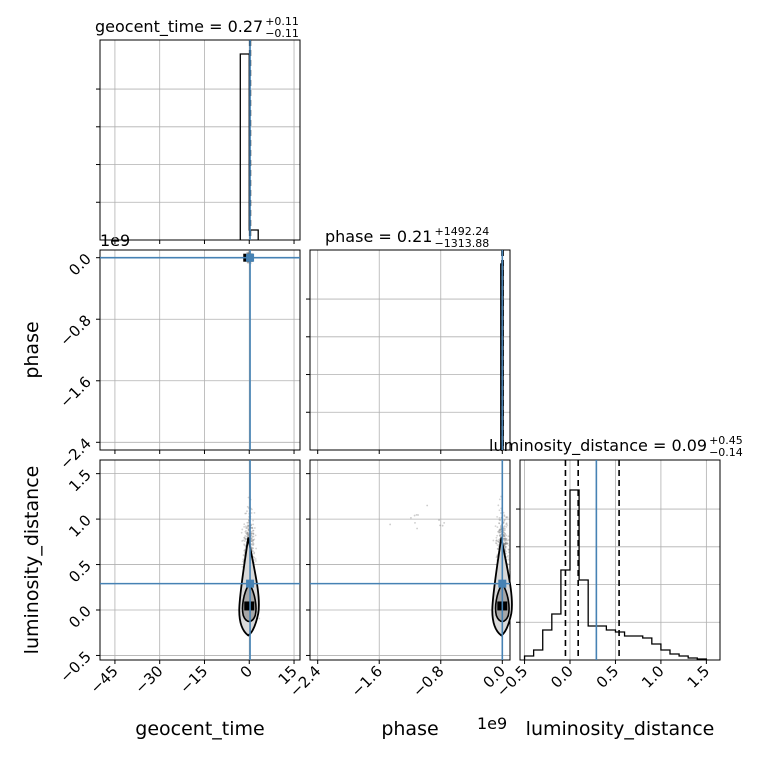  I want to click on geocent-time-vs-phase-sample-point, so click(247, 262).